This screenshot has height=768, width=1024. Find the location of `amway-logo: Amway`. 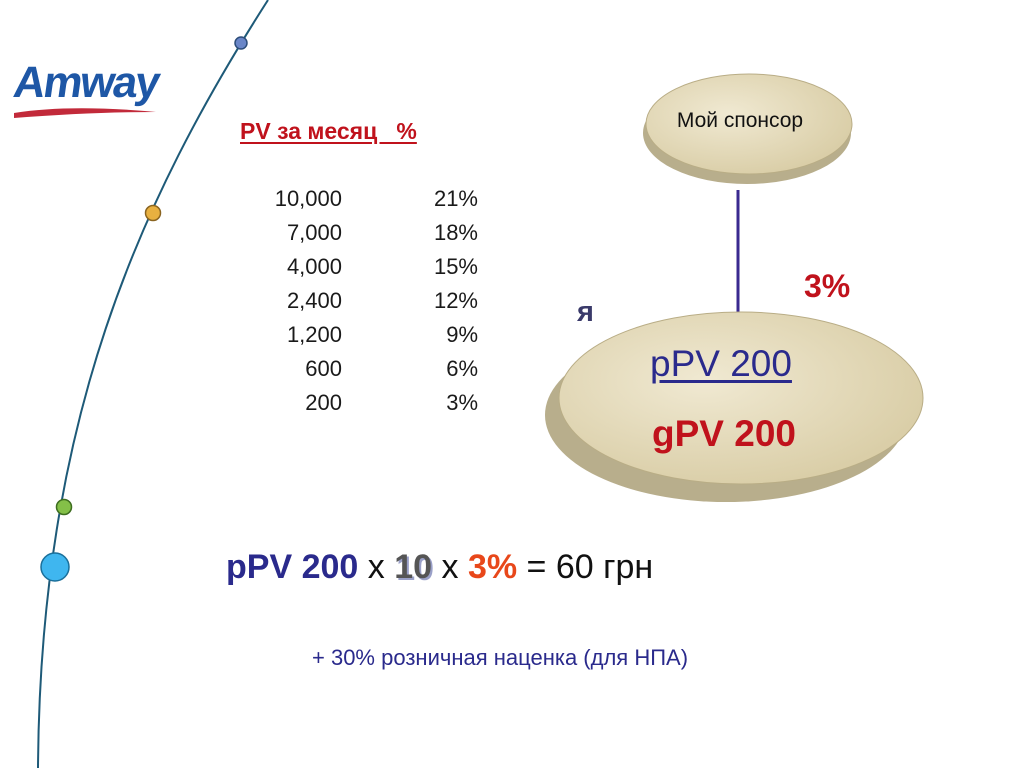

amway-logo: Amway is located at coordinates (92, 87).